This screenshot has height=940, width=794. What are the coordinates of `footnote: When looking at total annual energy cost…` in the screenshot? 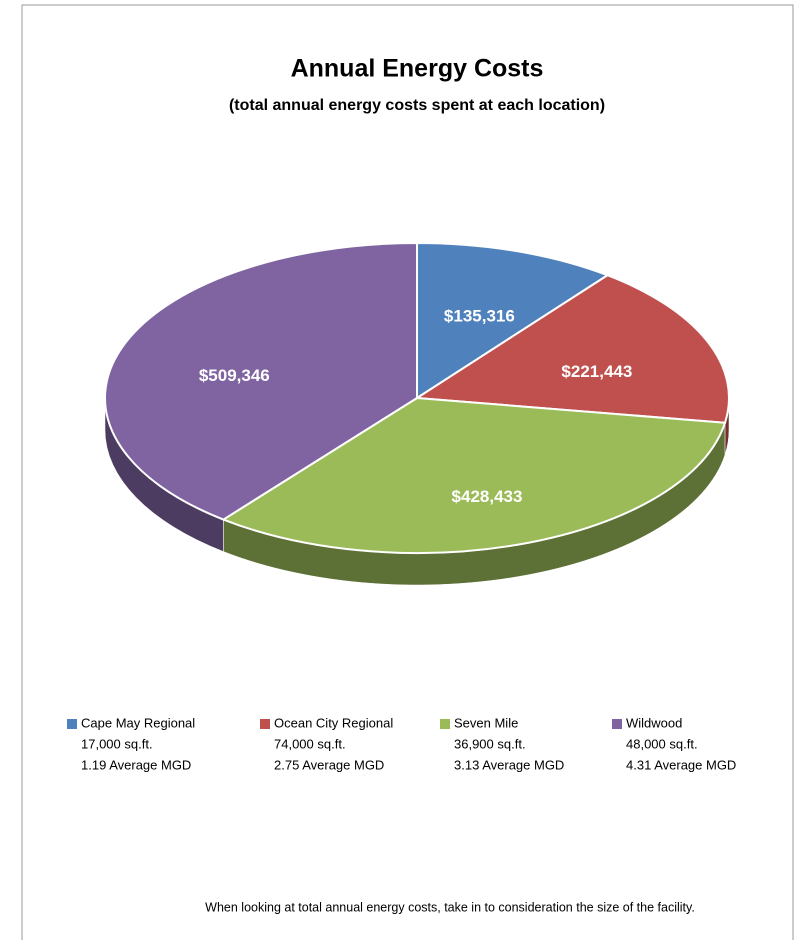 It's located at (450, 907).